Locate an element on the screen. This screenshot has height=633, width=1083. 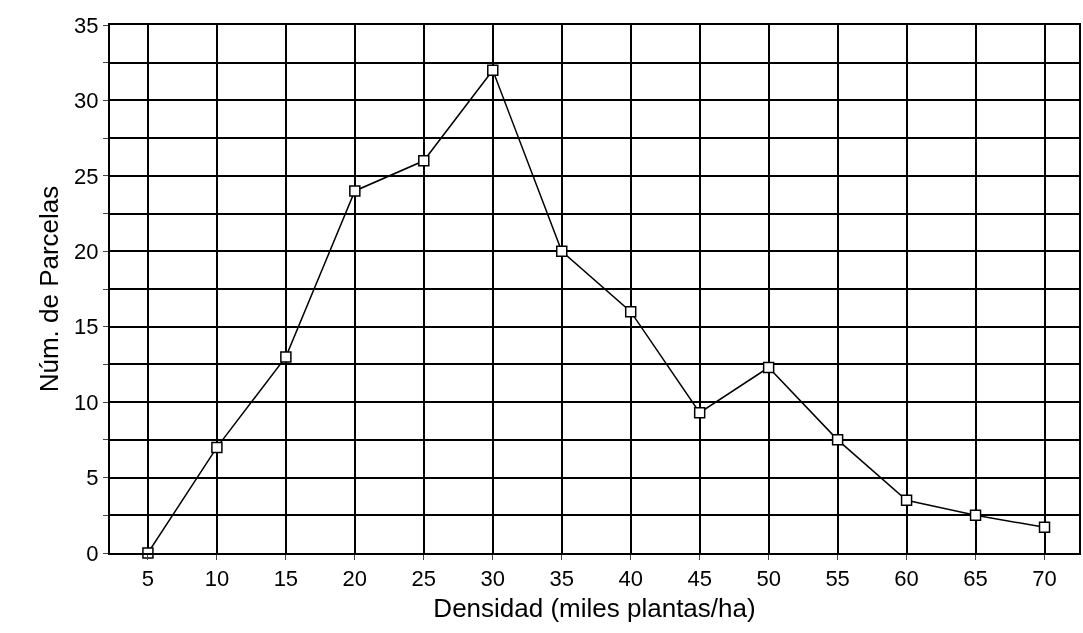
y-tick-label: 15 is located at coordinates (86, 327).